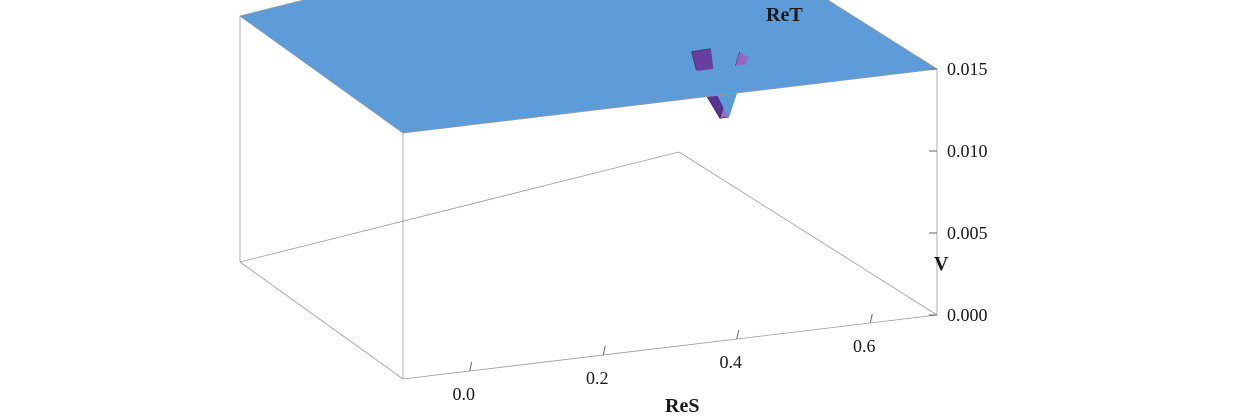 The width and height of the screenshot is (1244, 416). I want to click on x-axis-label: ReS, so click(682, 405).